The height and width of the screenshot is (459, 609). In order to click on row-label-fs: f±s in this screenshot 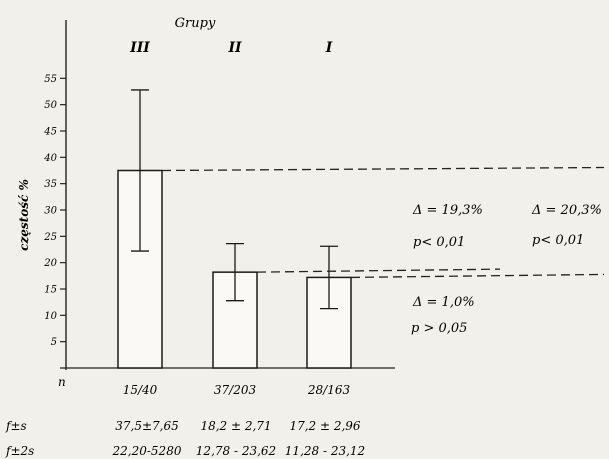, I will do `click(16, 426)`.